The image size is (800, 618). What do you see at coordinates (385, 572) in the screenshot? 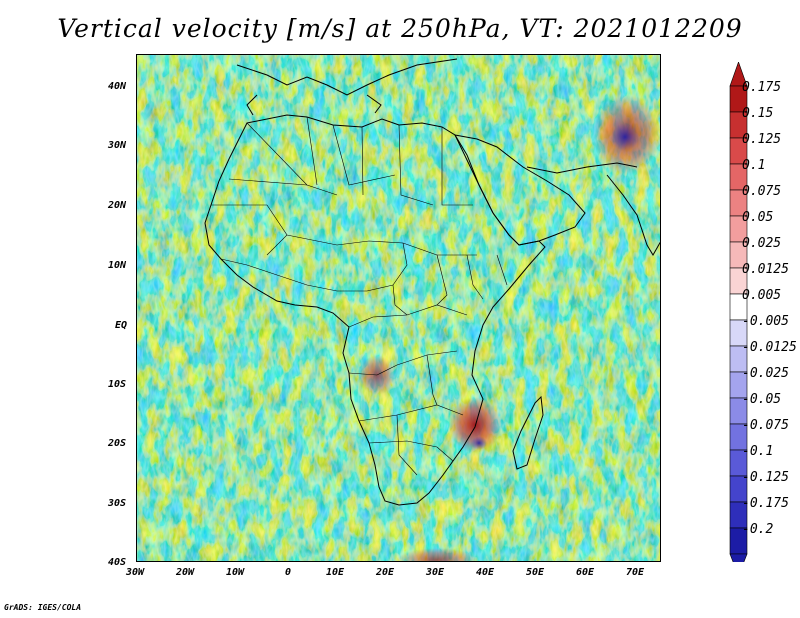
I see `lon-label: 20E` at bounding box center [385, 572].